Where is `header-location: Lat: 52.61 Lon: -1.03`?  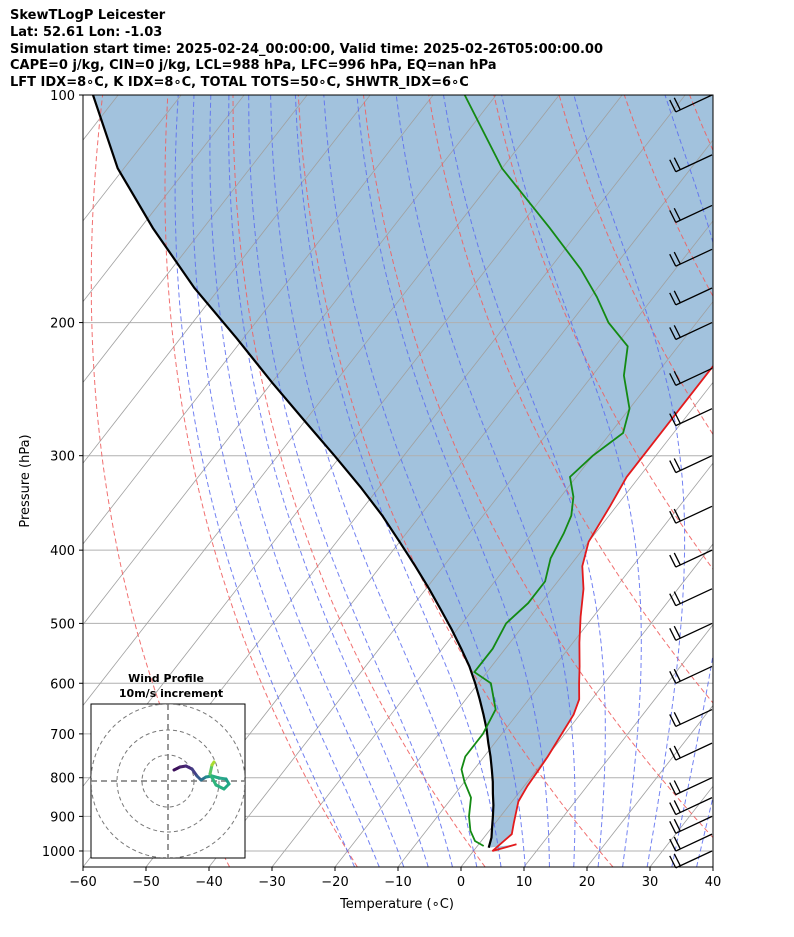 header-location: Lat: 52.61 Lon: -1.03 is located at coordinates (86, 32).